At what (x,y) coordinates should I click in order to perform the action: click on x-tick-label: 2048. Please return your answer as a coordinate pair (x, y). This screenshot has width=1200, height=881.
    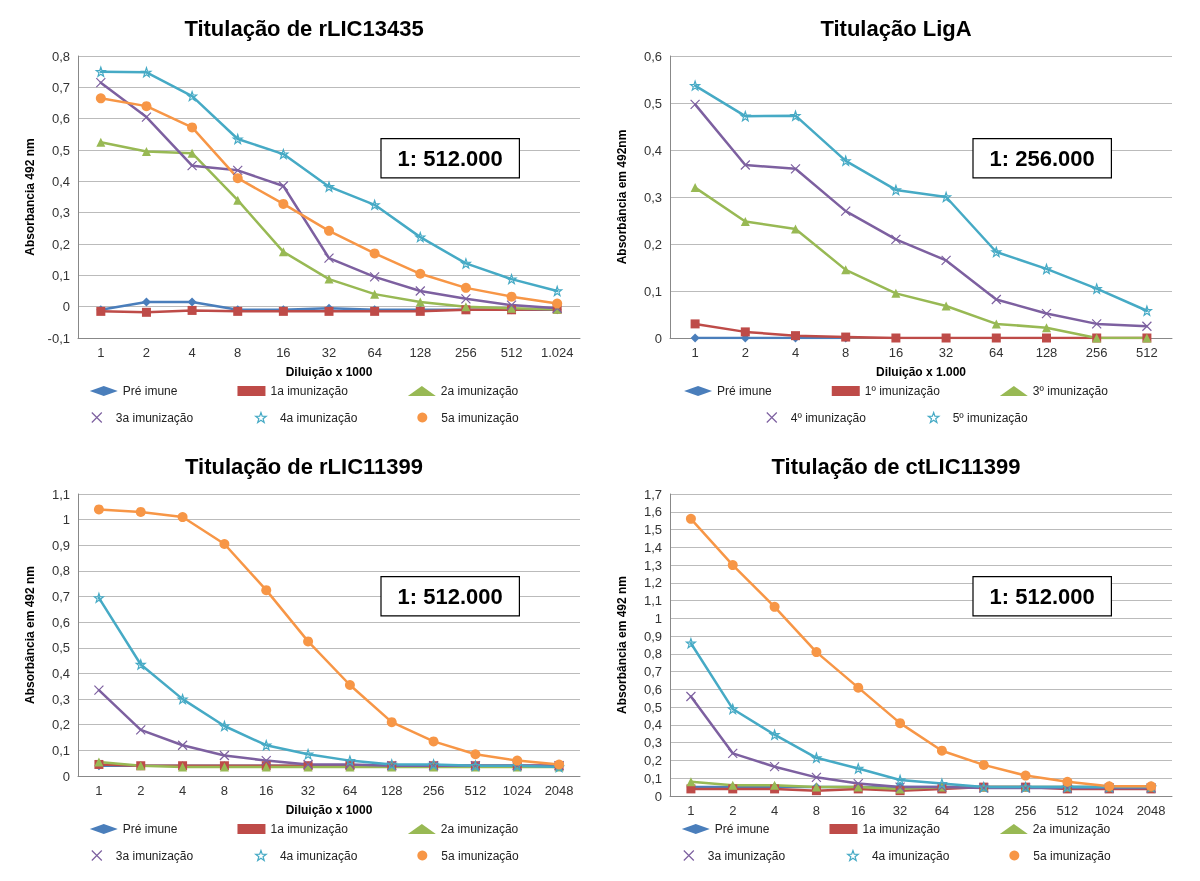
    Looking at the image, I should click on (1151, 810).